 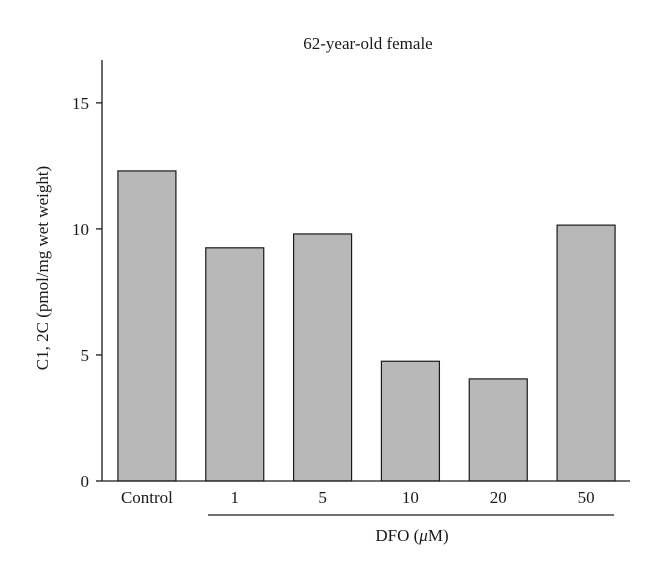 What do you see at coordinates (586, 497) in the screenshot?
I see `x-category-label: 50` at bounding box center [586, 497].